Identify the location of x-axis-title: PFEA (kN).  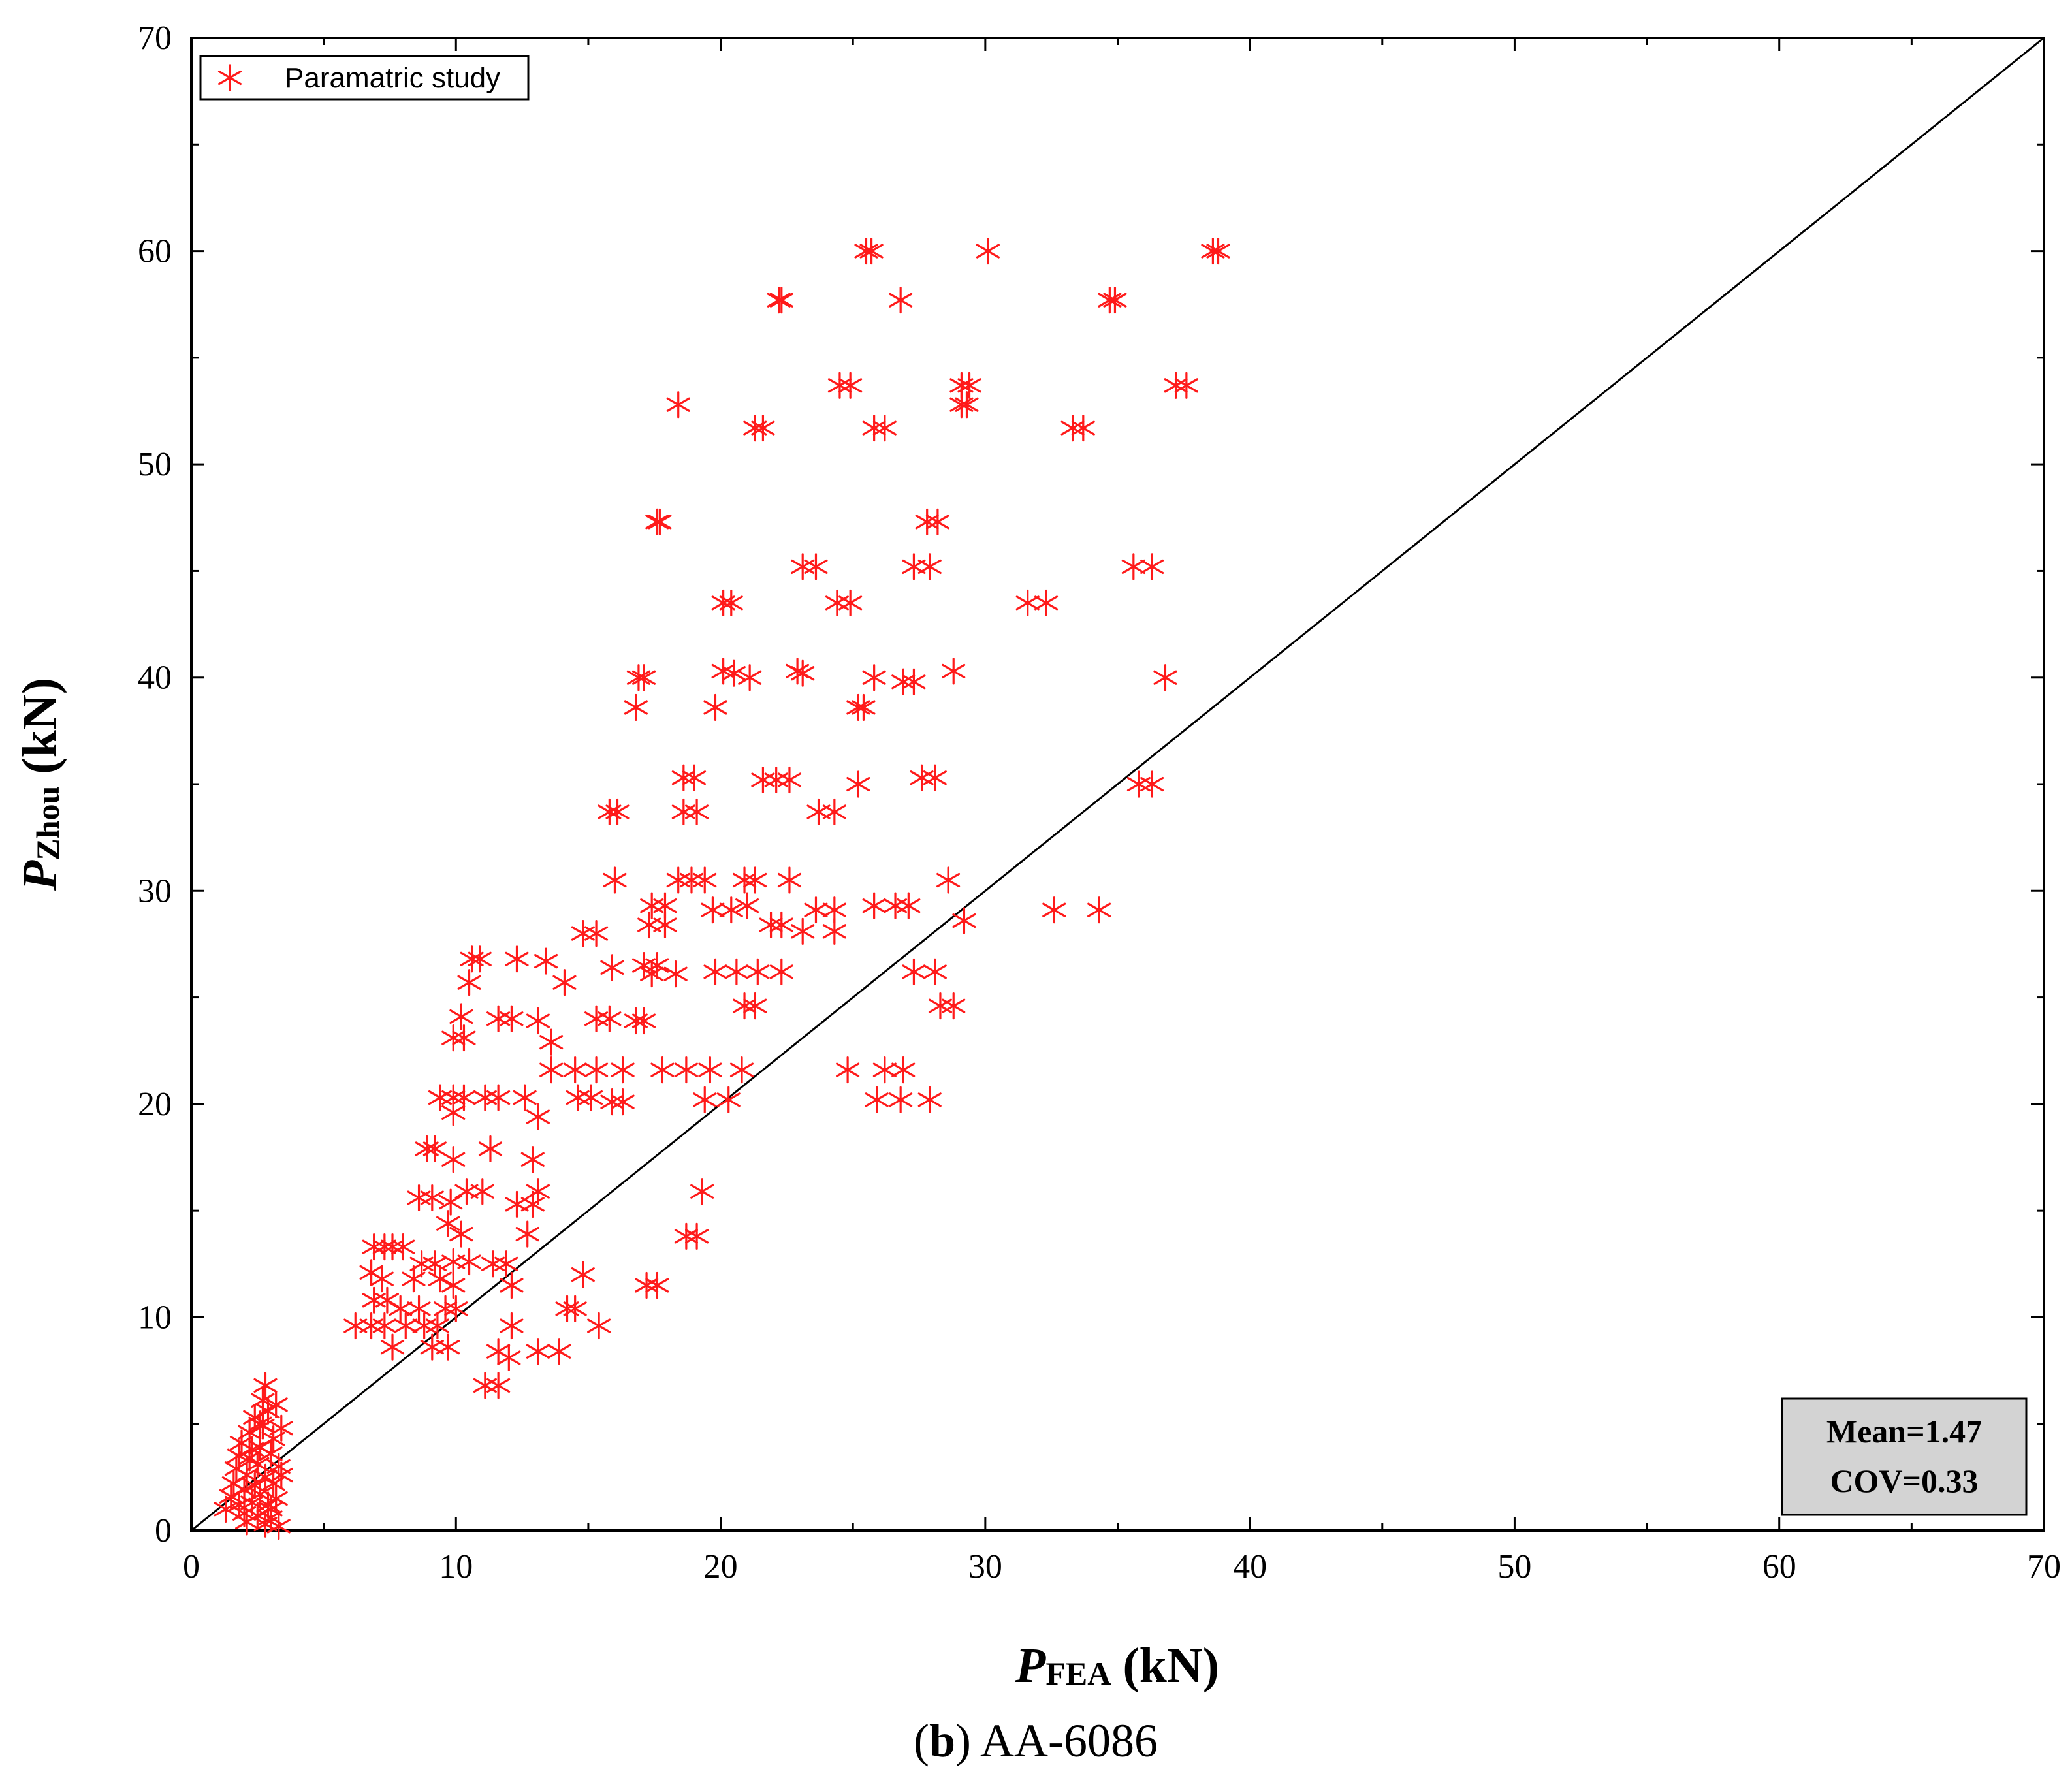
(1117, 1665).